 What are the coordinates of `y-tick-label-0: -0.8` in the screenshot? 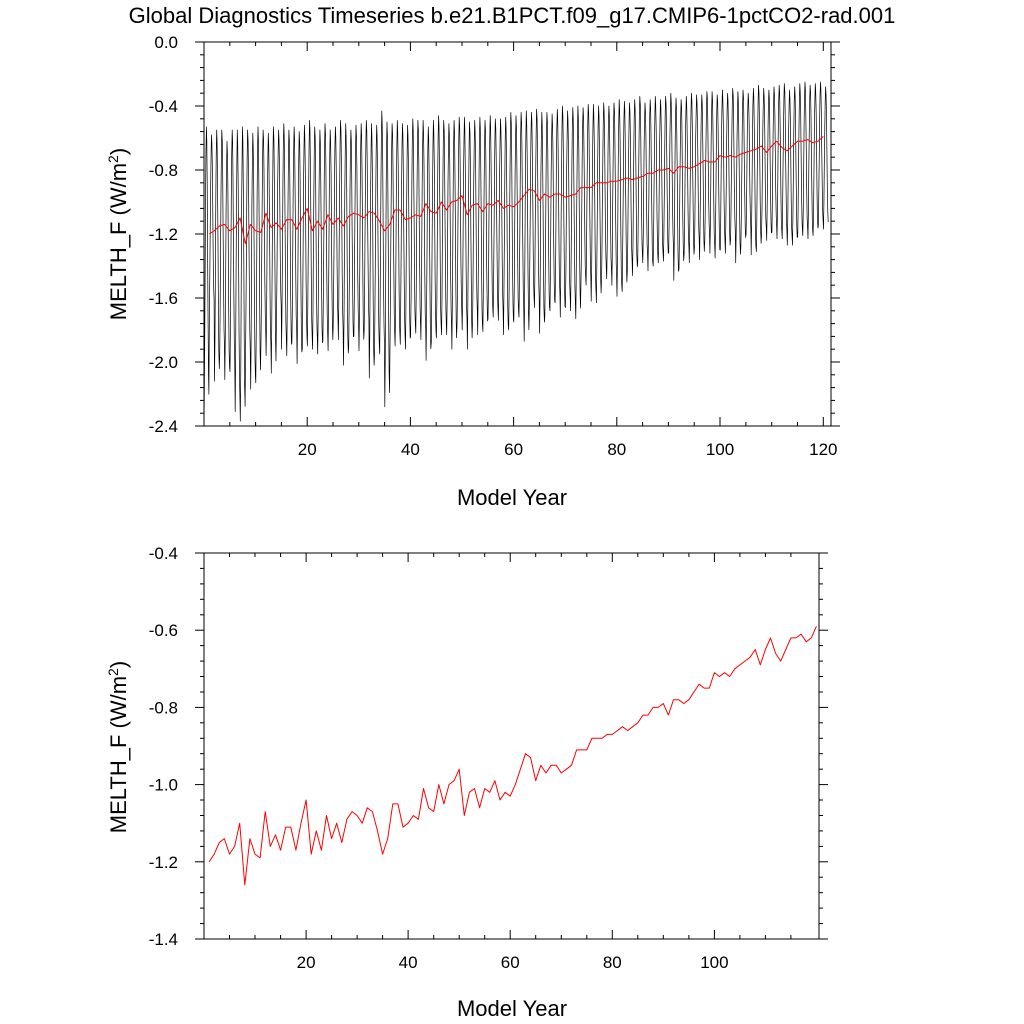 It's located at (163, 170).